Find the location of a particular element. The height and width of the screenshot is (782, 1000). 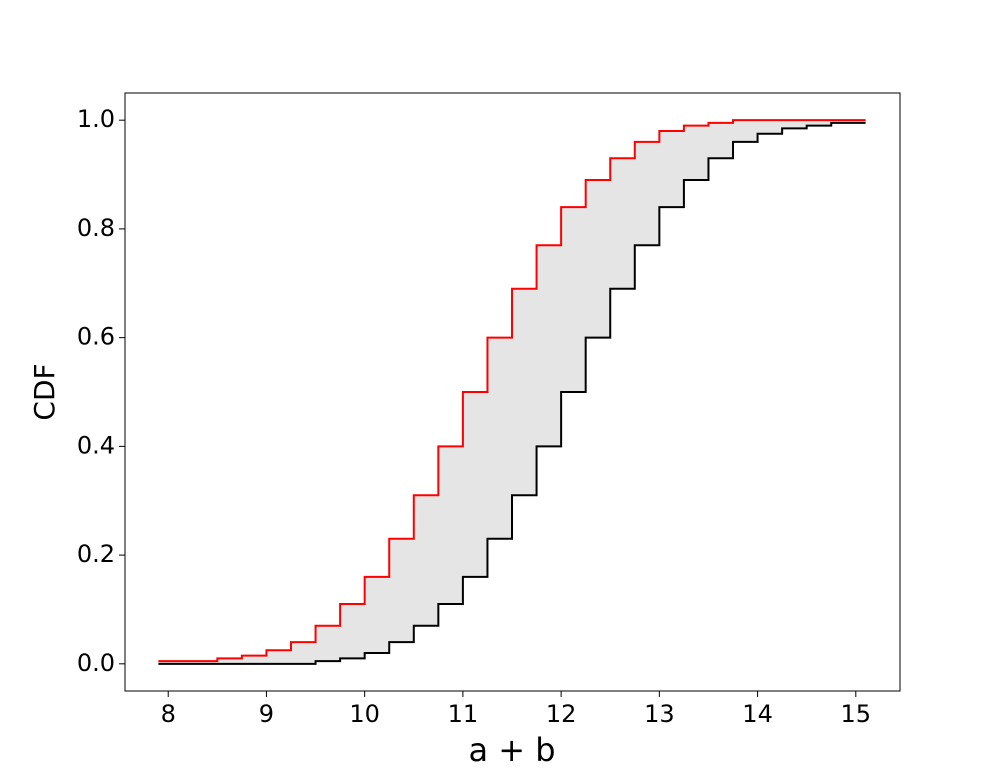

y-axis-label: CDF is located at coordinates (44, 391).